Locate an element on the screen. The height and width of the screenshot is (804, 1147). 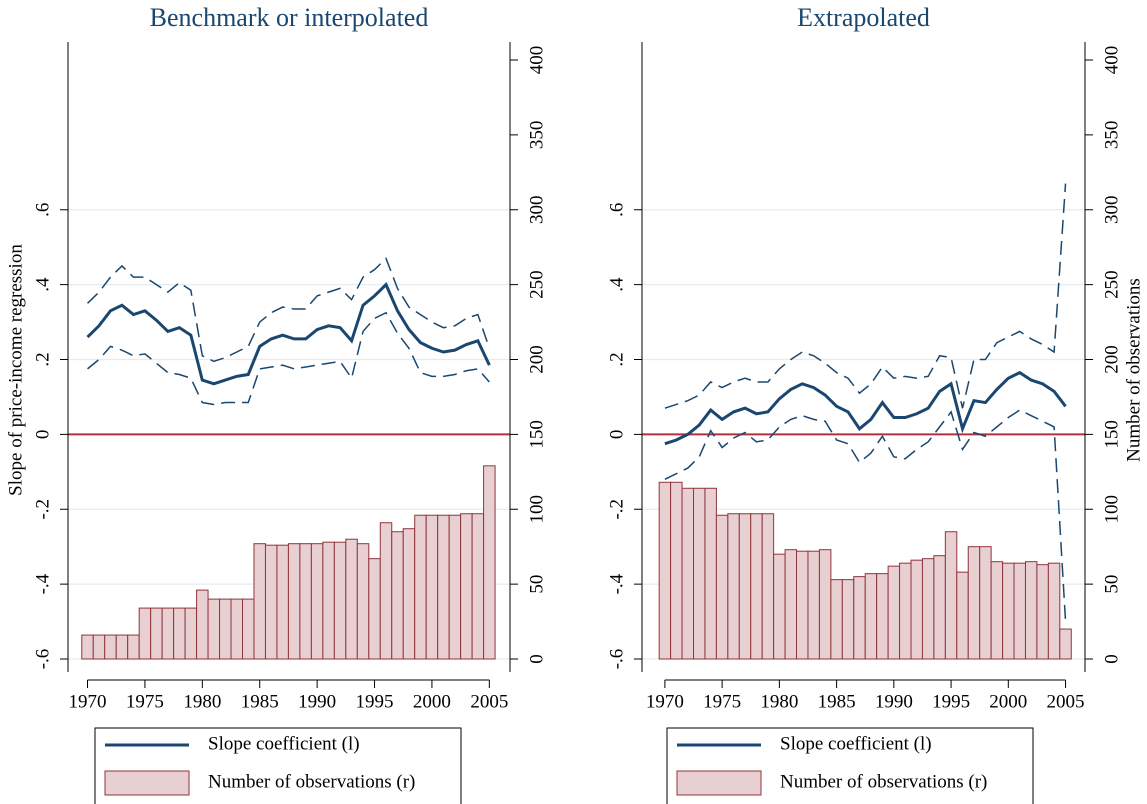
x-tick-label: 1980 is located at coordinates (202, 701).